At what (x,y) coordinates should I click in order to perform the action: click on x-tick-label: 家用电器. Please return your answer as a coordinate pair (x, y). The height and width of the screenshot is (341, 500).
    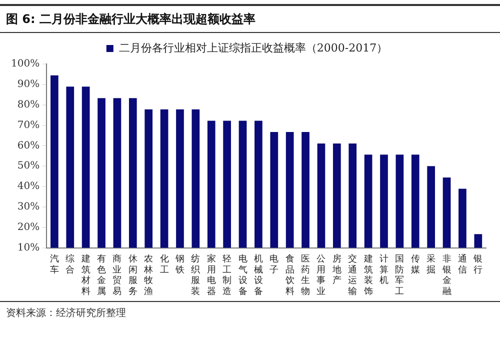
    Looking at the image, I should click on (211, 275).